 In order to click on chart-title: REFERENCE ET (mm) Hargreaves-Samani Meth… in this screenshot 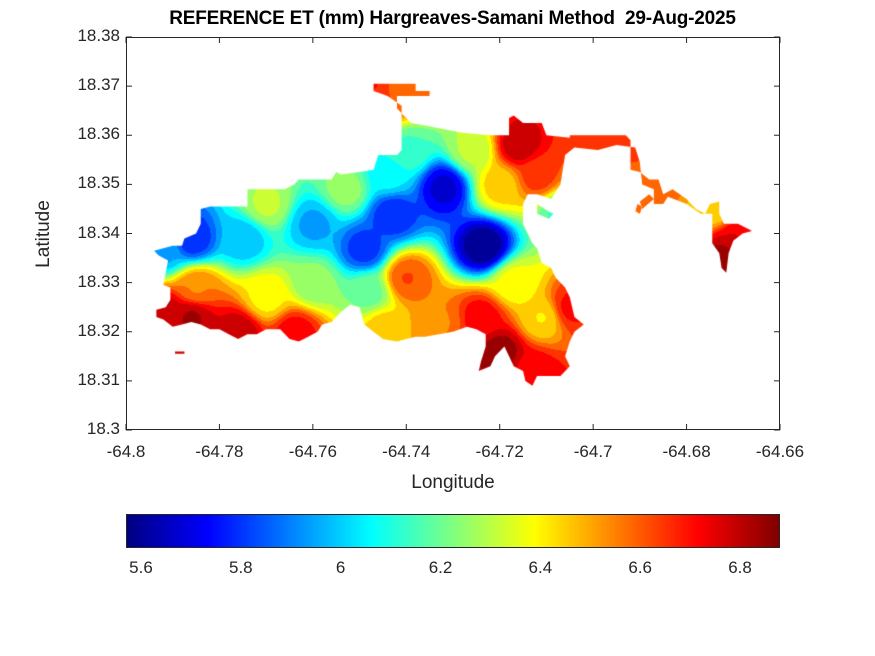, I will do `click(452, 18)`.